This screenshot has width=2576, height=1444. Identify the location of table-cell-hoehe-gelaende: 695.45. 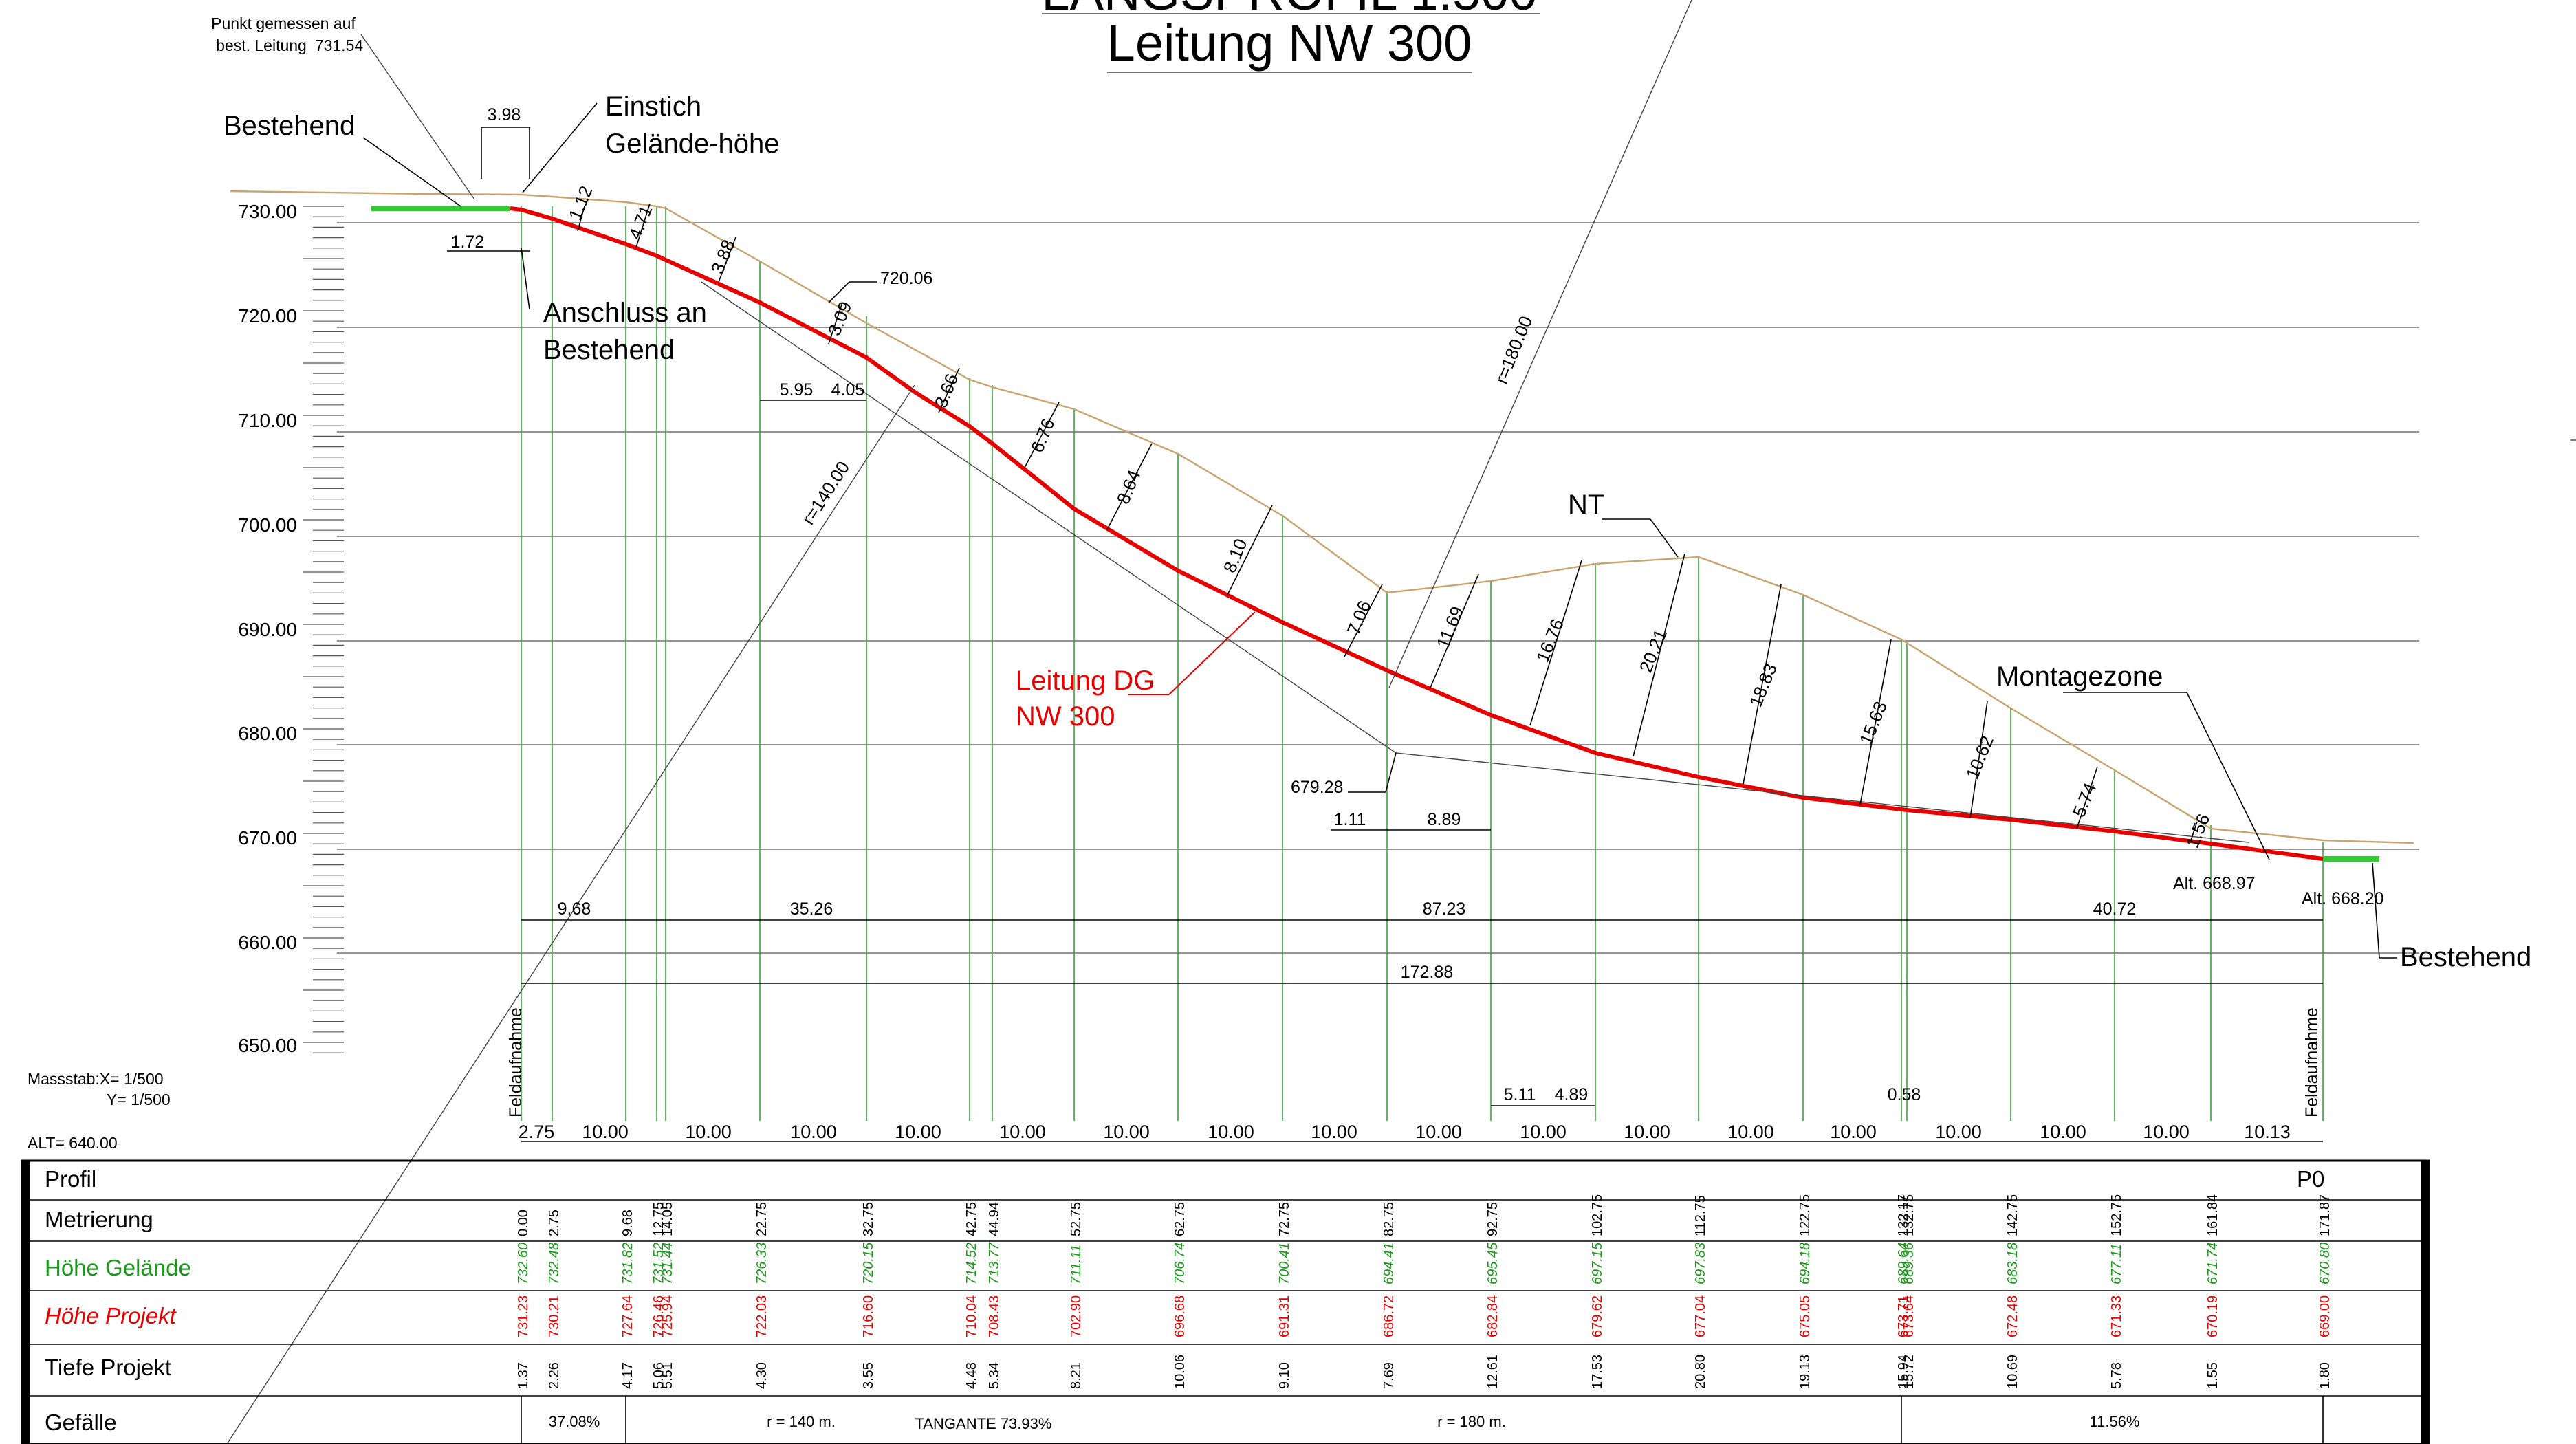
(1492, 1263).